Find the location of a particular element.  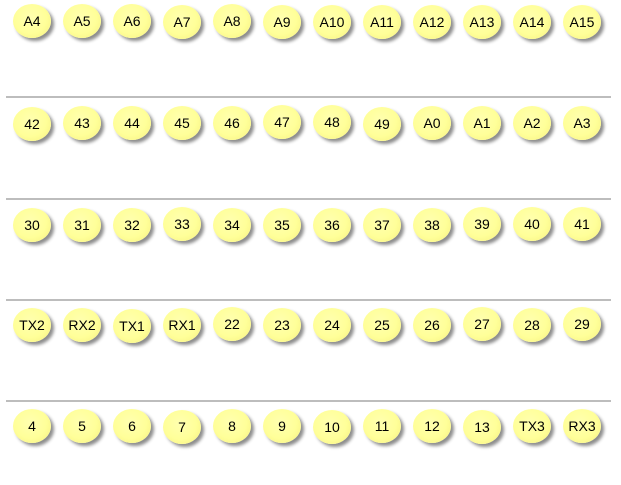

pin-46: 46 is located at coordinates (232, 123).